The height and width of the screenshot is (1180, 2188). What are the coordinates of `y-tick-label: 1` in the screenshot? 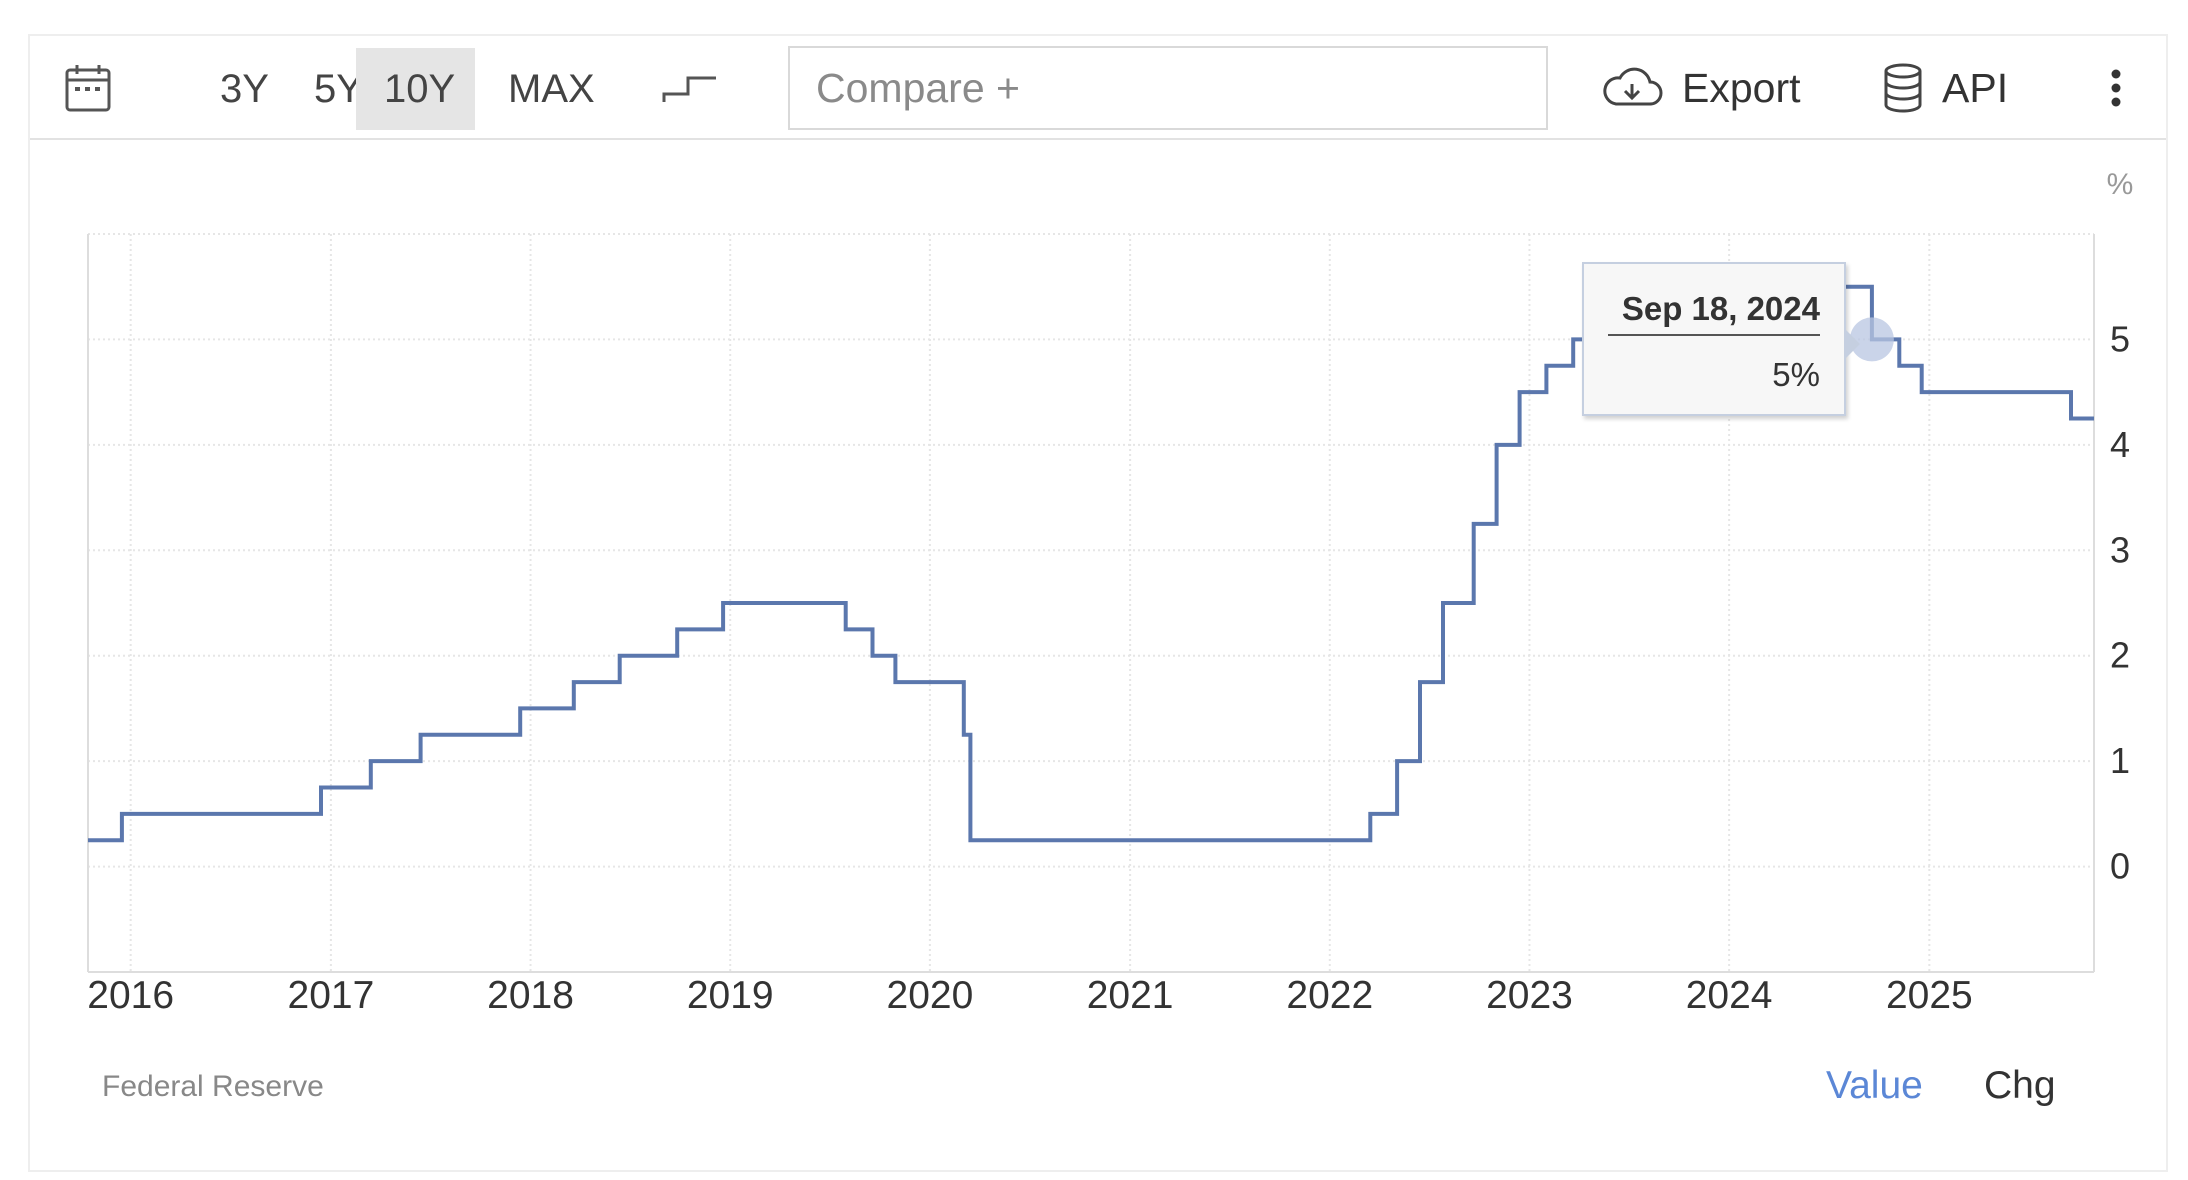 It's located at (2120, 760).